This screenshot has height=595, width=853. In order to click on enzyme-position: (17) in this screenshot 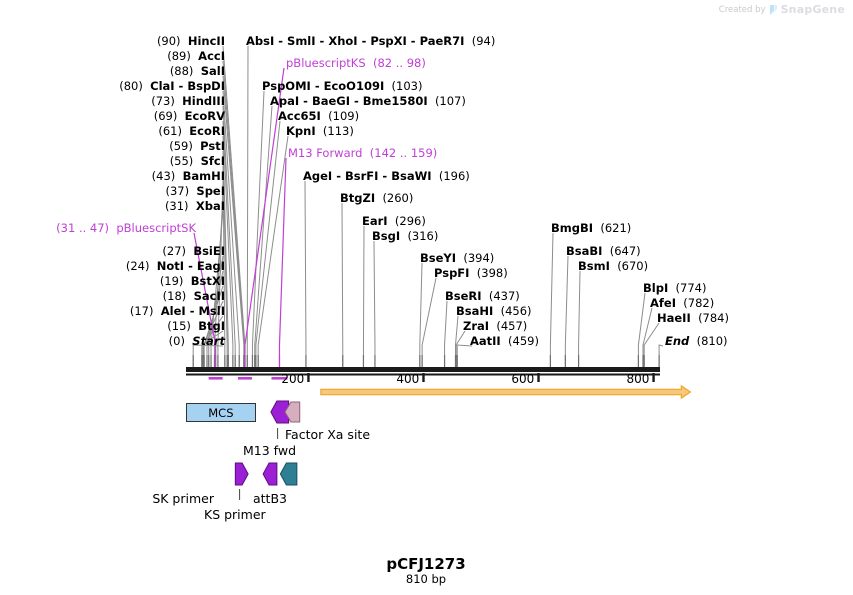, I will do `click(141, 311)`.